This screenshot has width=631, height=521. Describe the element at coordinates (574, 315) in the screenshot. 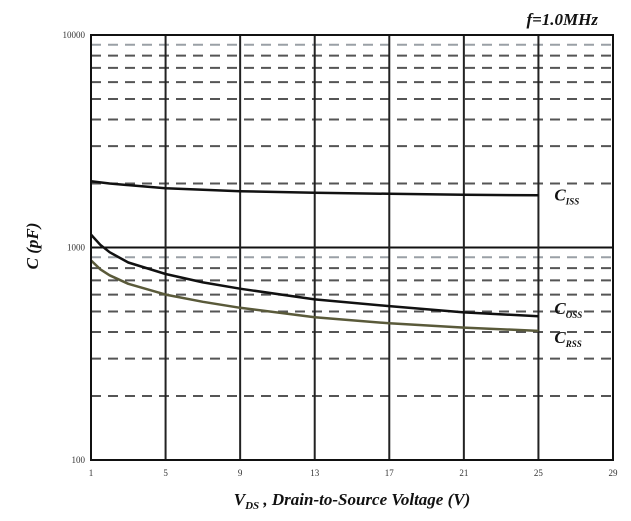

I see `series-label-sub: OSS` at that location.